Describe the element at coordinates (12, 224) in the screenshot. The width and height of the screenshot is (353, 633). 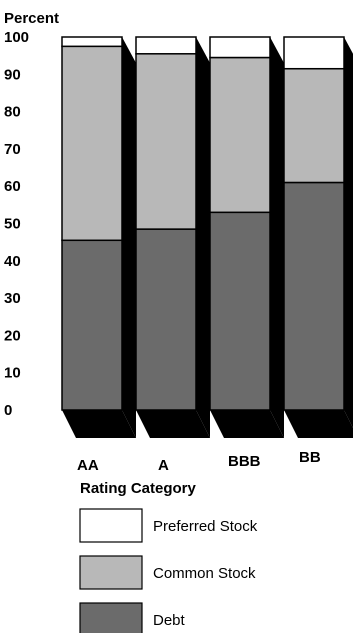
I see `y-tick-label: 50` at that location.